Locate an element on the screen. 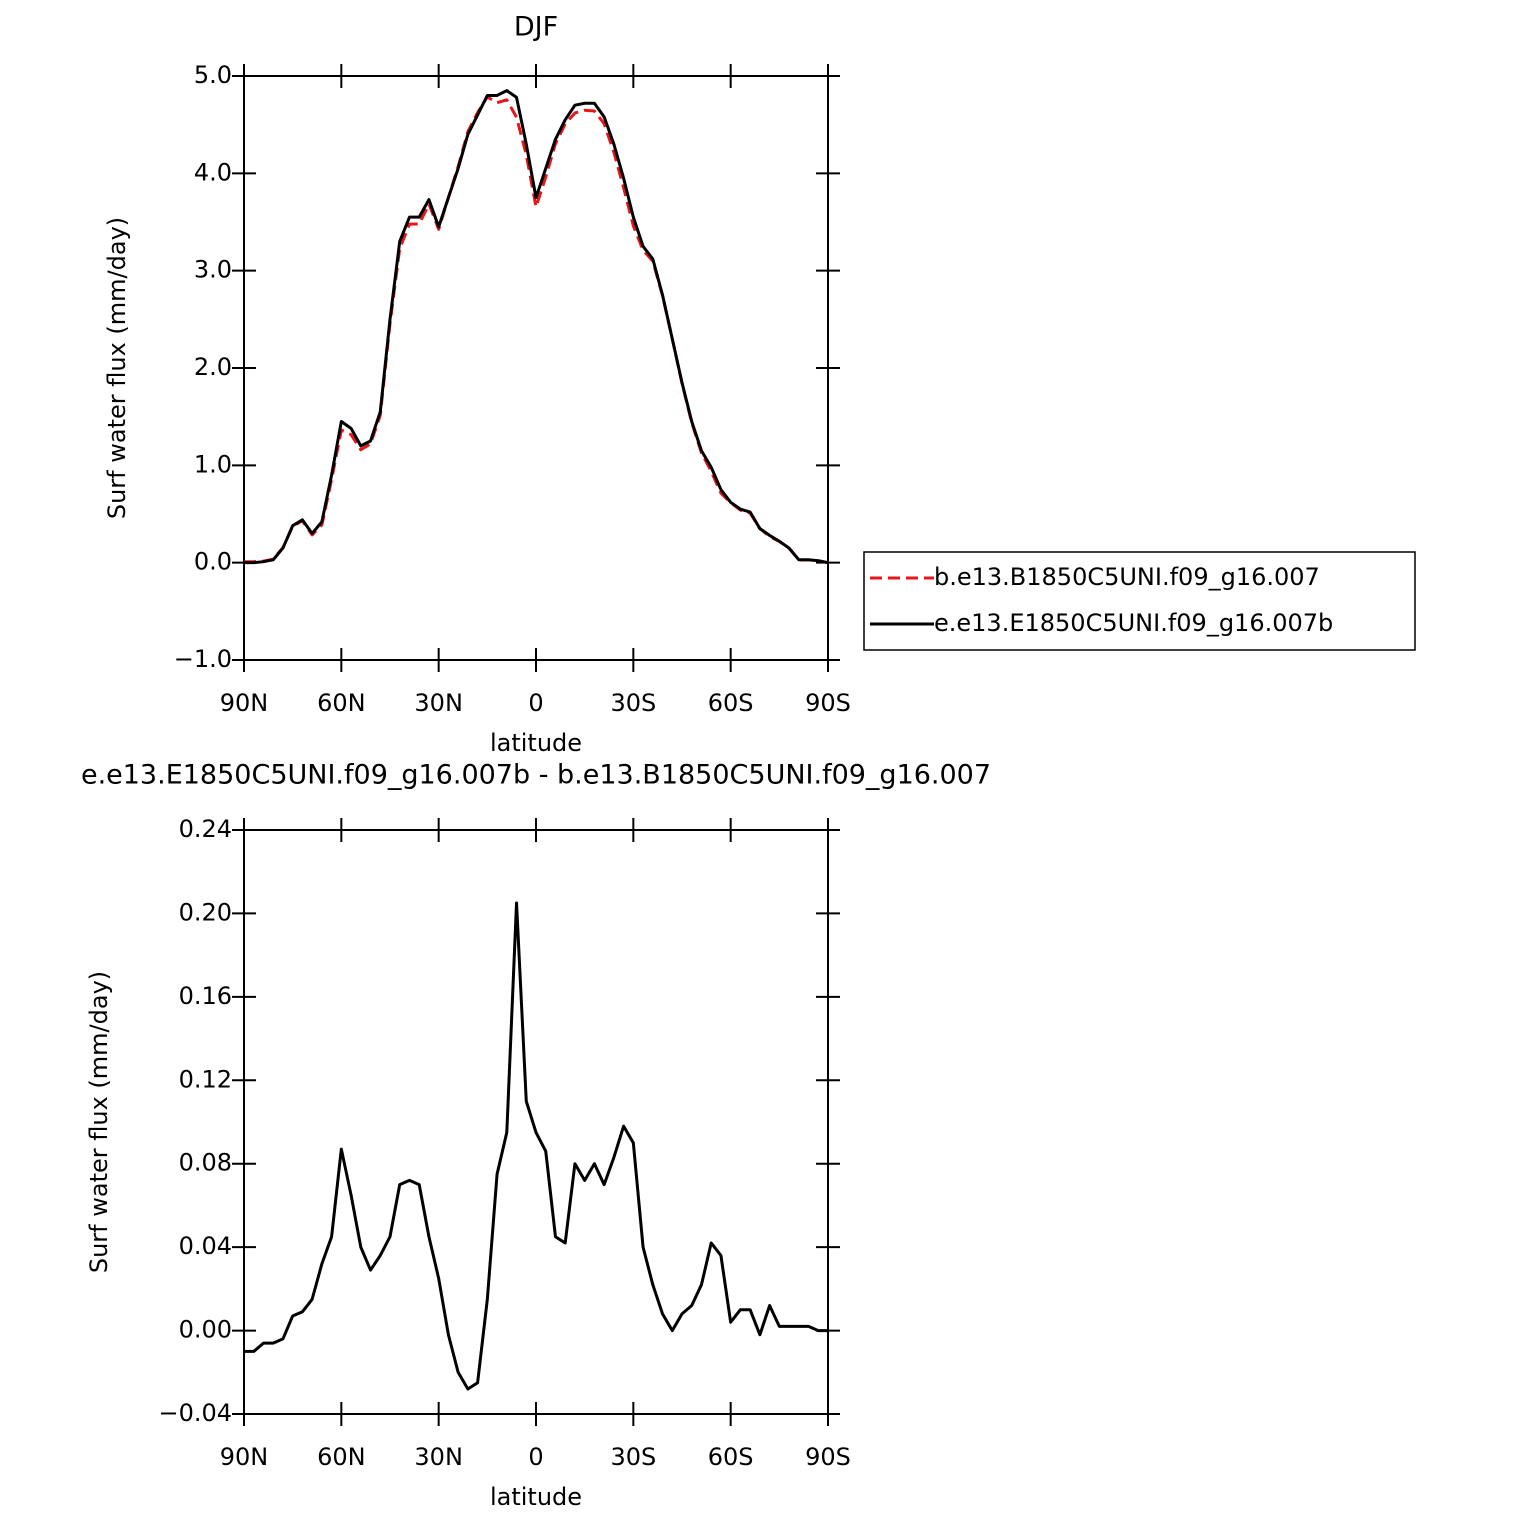  y-tick-label: −1.0 is located at coordinates (203, 659).